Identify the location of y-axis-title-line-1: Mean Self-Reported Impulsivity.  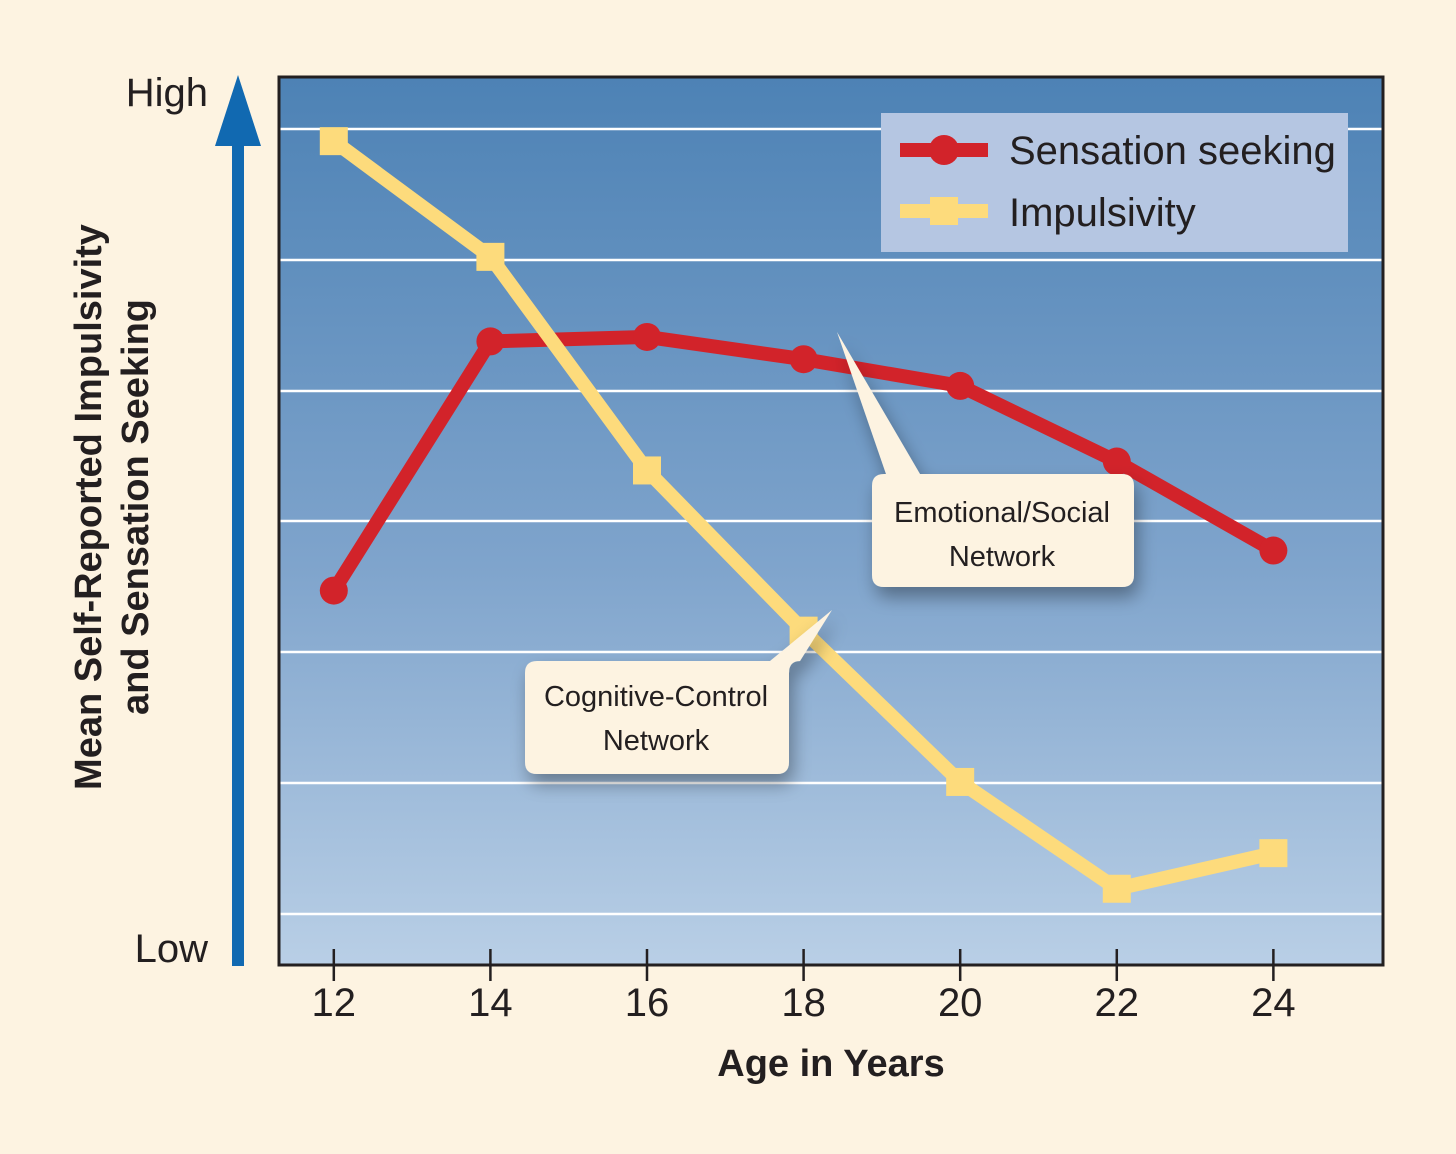
(89, 507).